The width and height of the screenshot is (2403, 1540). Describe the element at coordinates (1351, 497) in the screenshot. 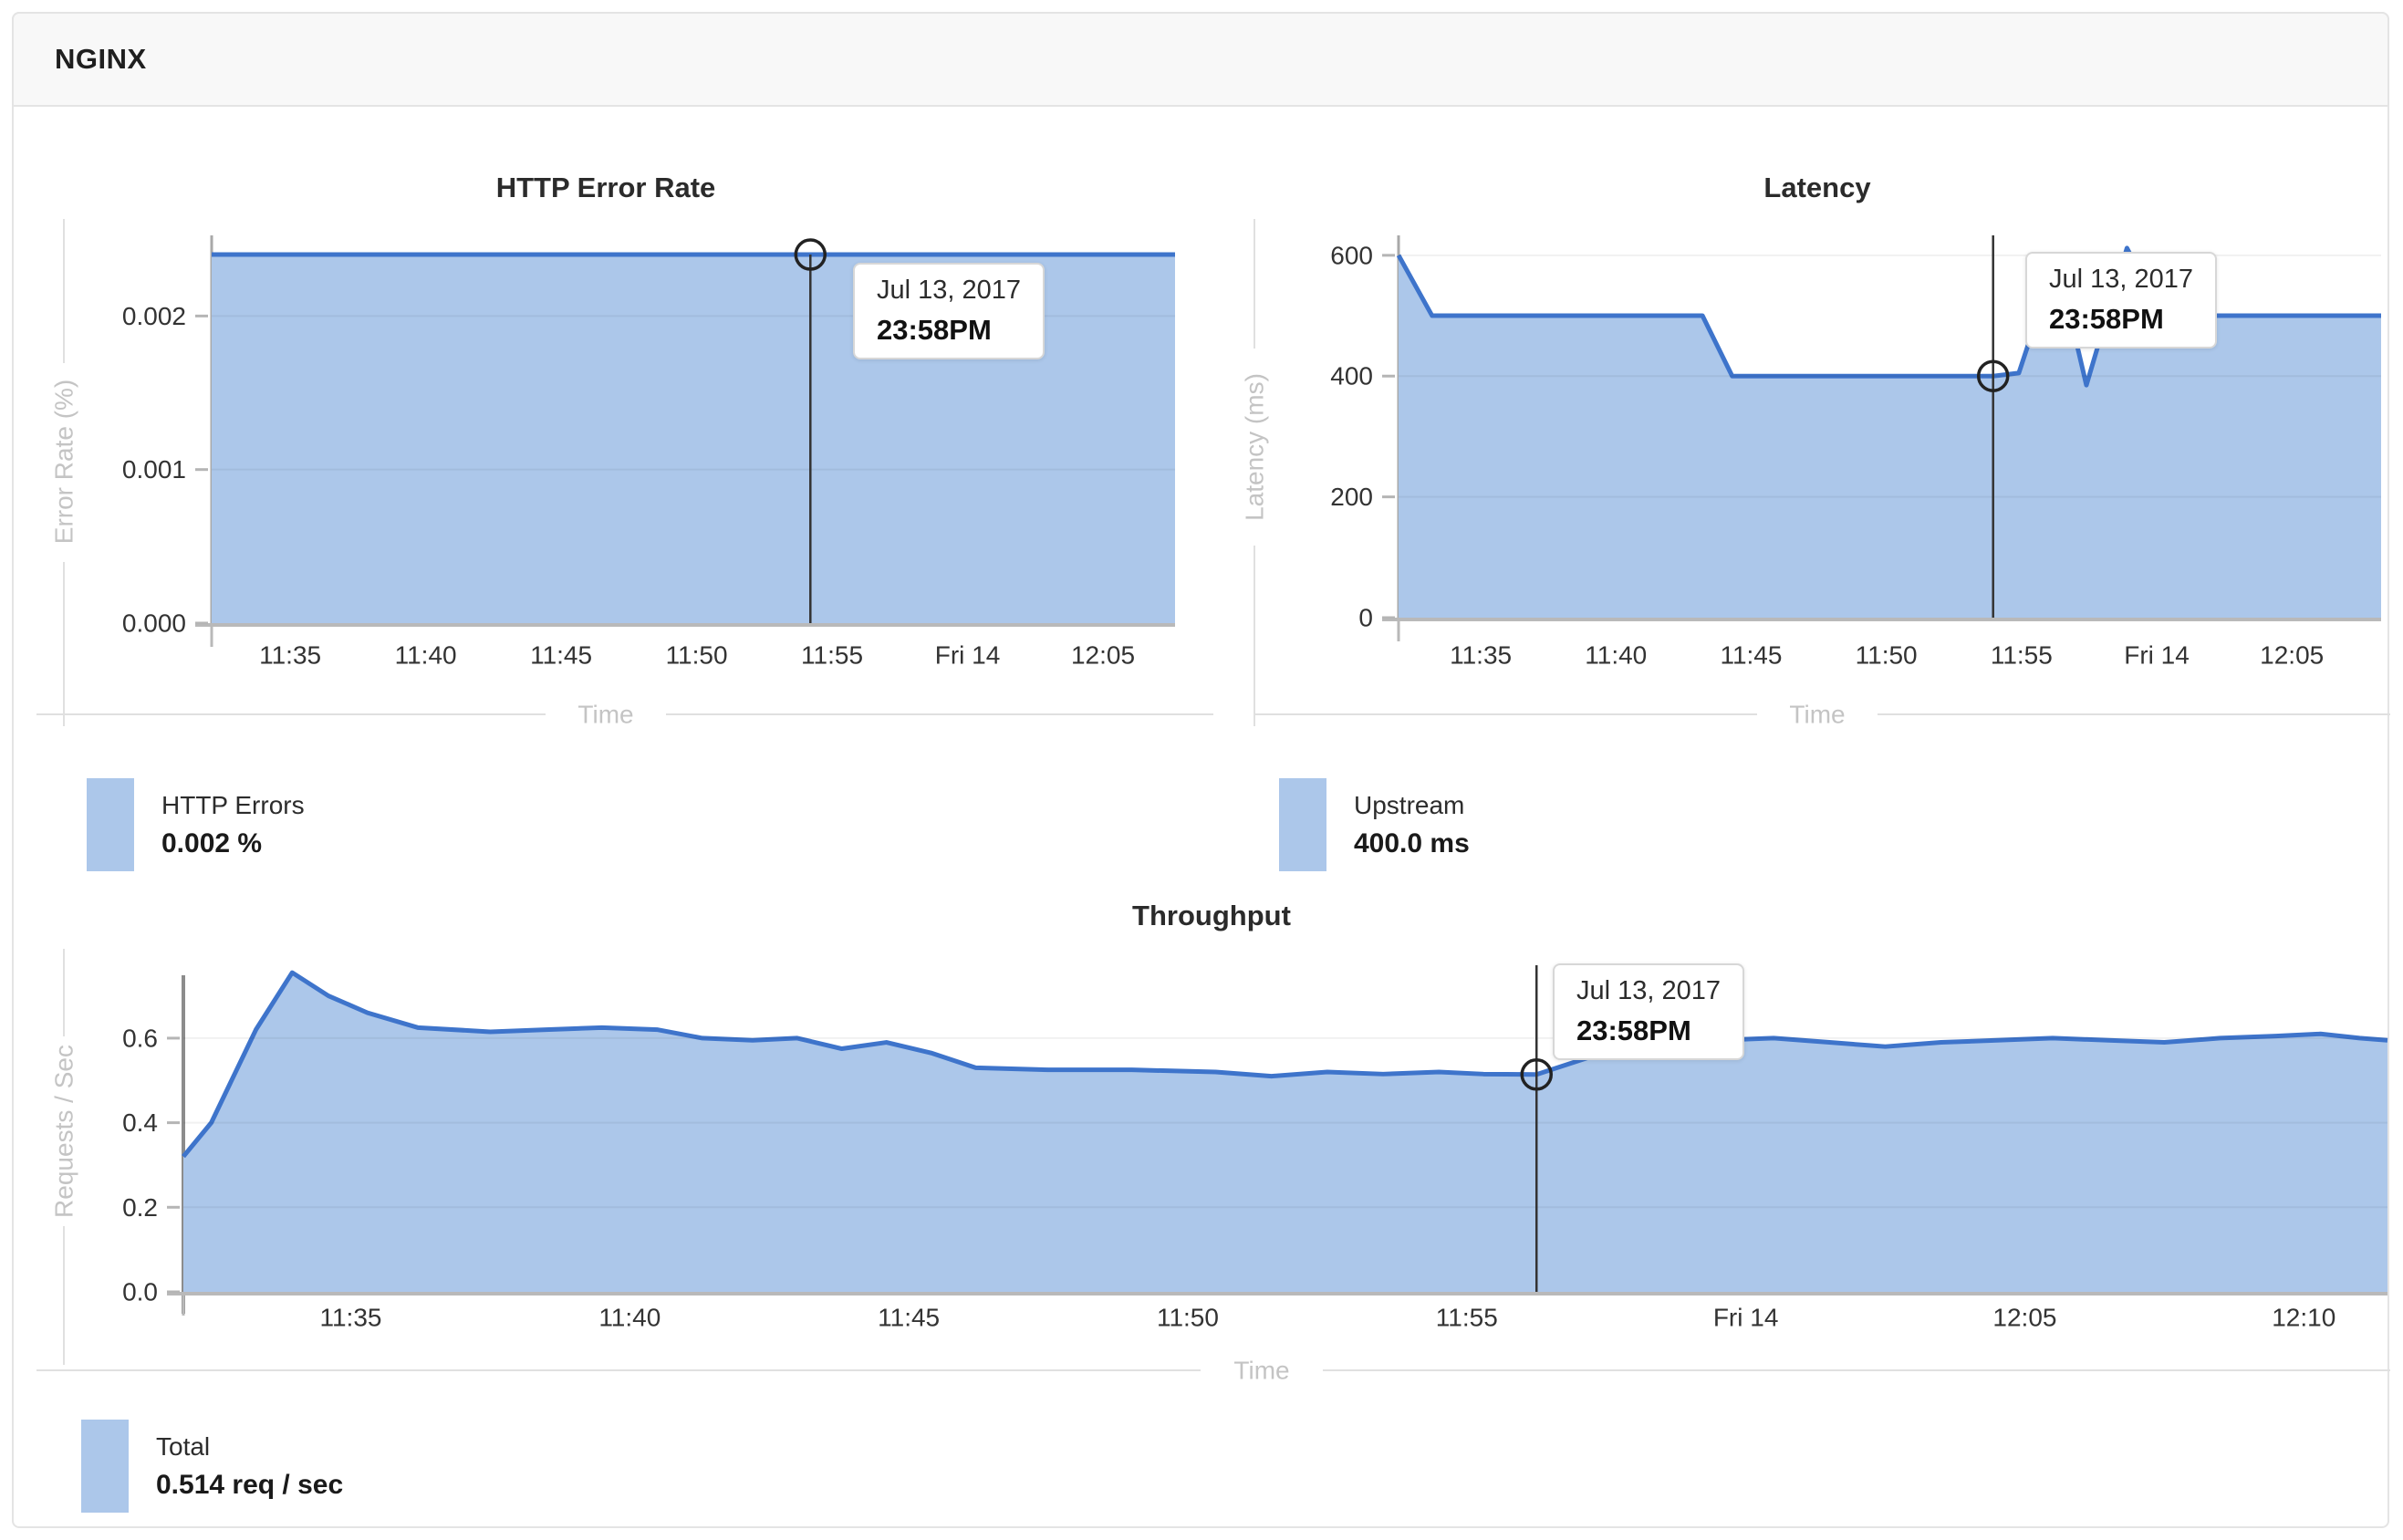

I see `y-tick-label: 200` at that location.